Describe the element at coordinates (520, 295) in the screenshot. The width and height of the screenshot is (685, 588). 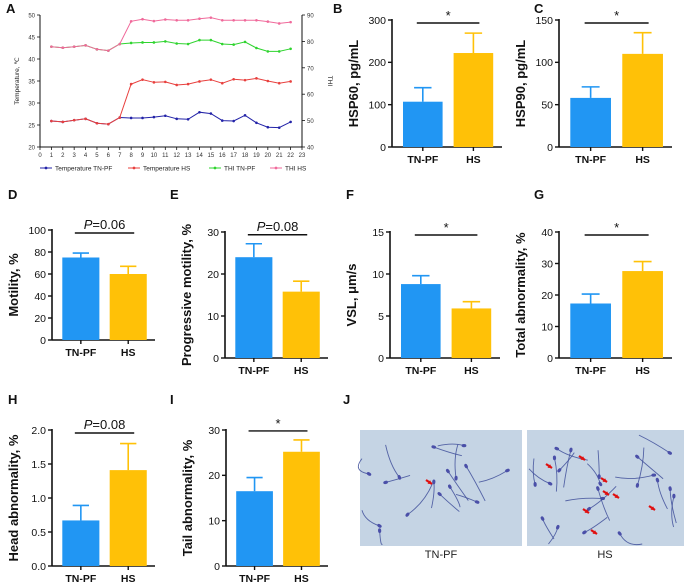
I see `y-axis-label: Total abnormality, %` at that location.